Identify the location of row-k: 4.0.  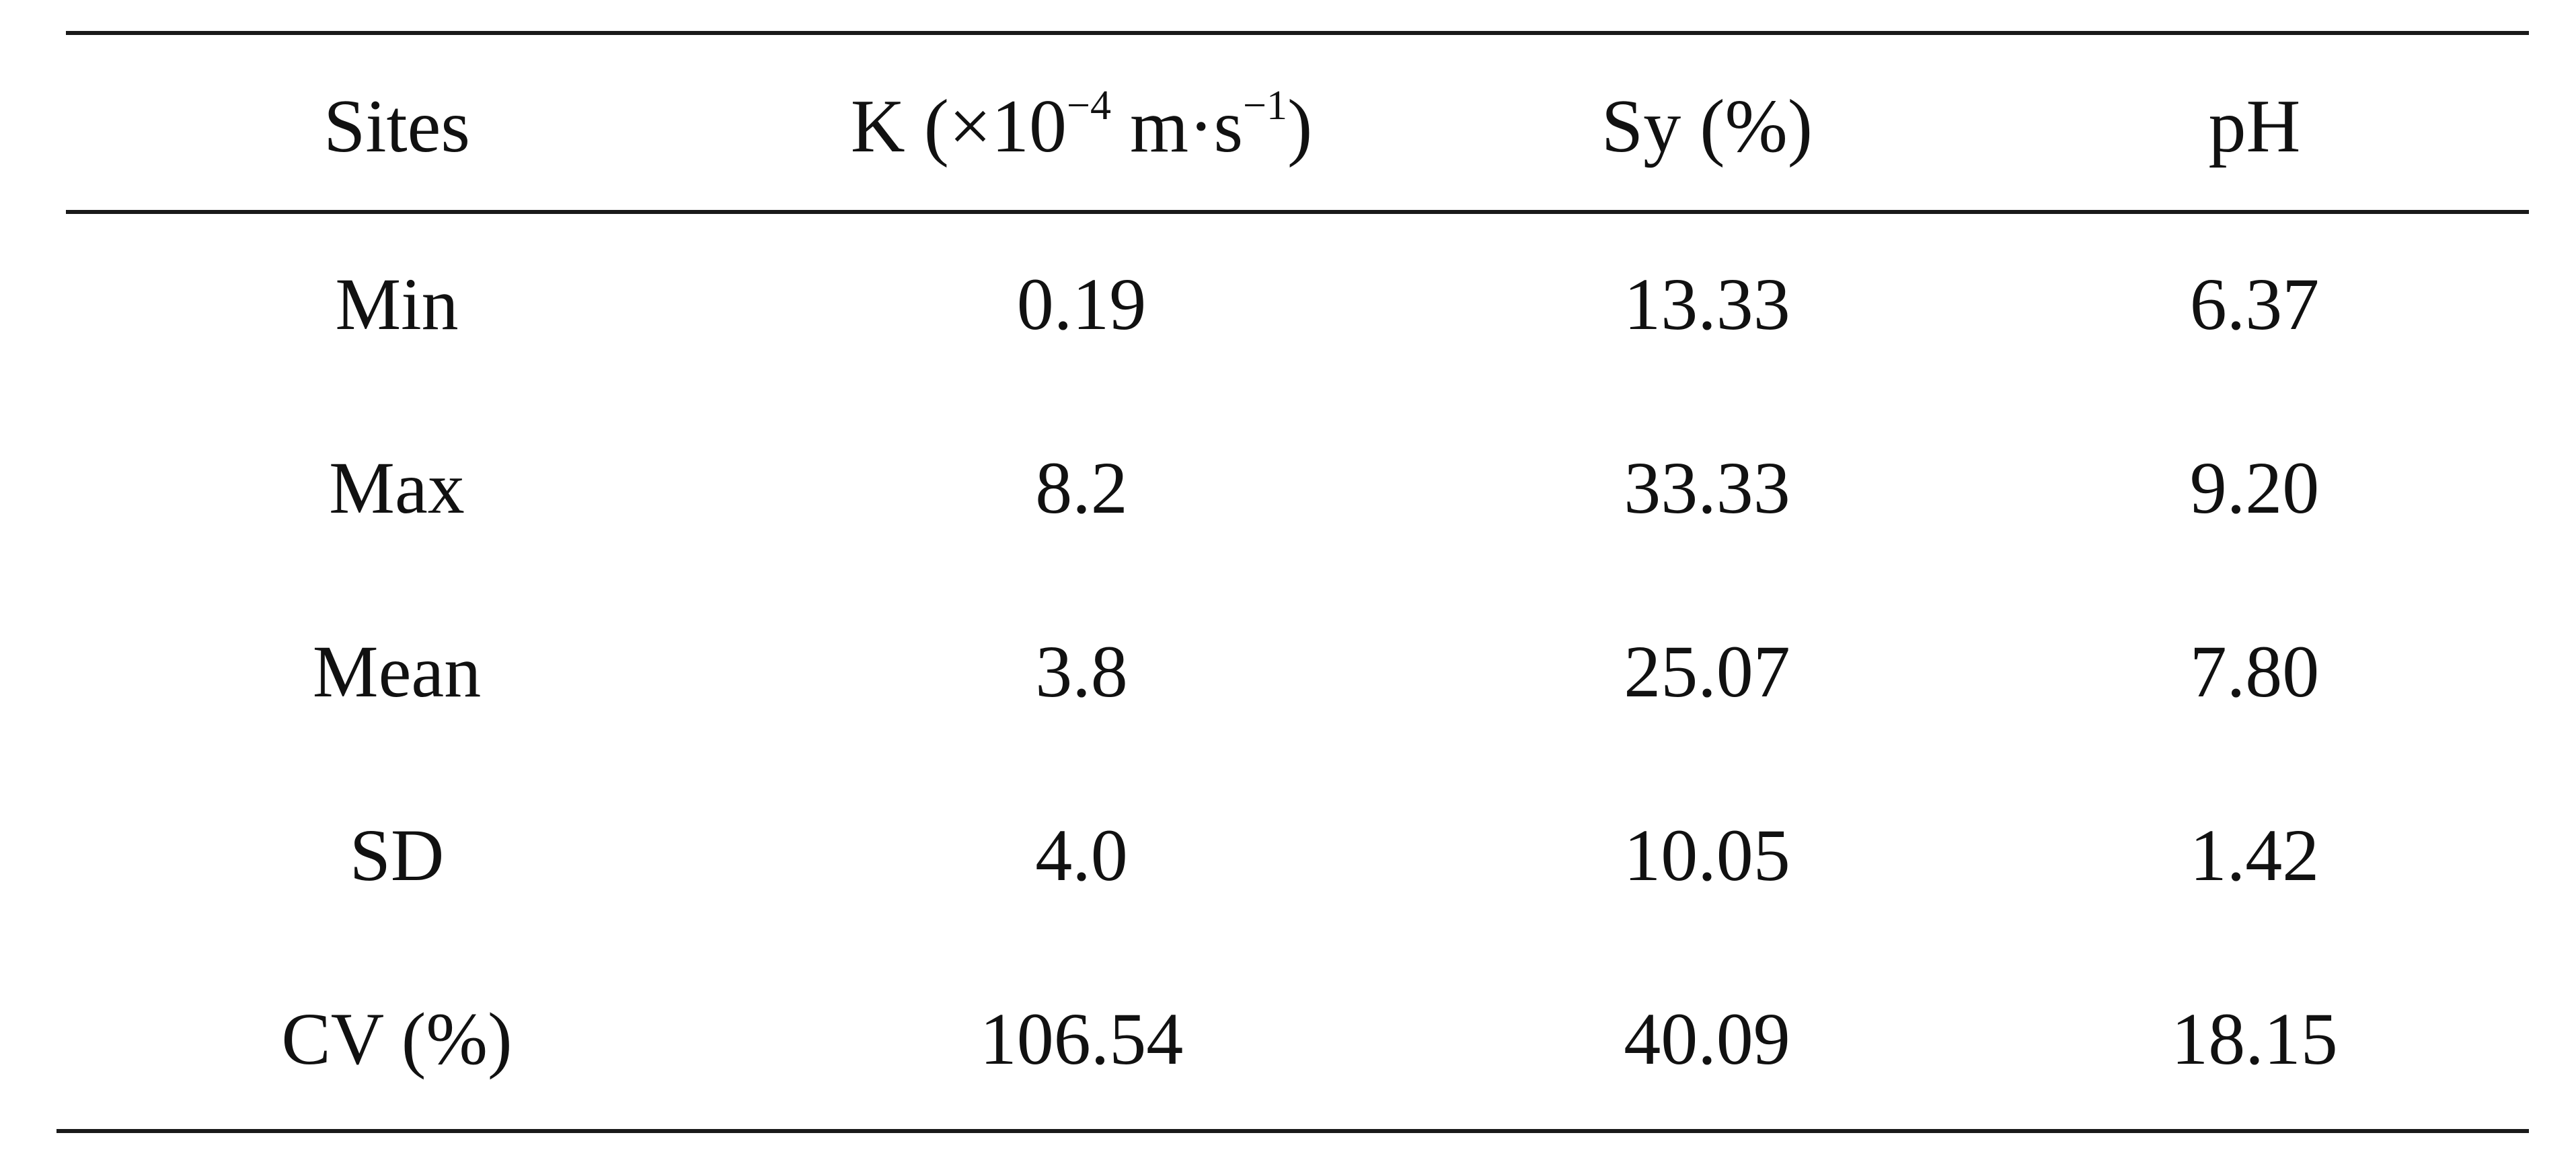
(1081, 855).